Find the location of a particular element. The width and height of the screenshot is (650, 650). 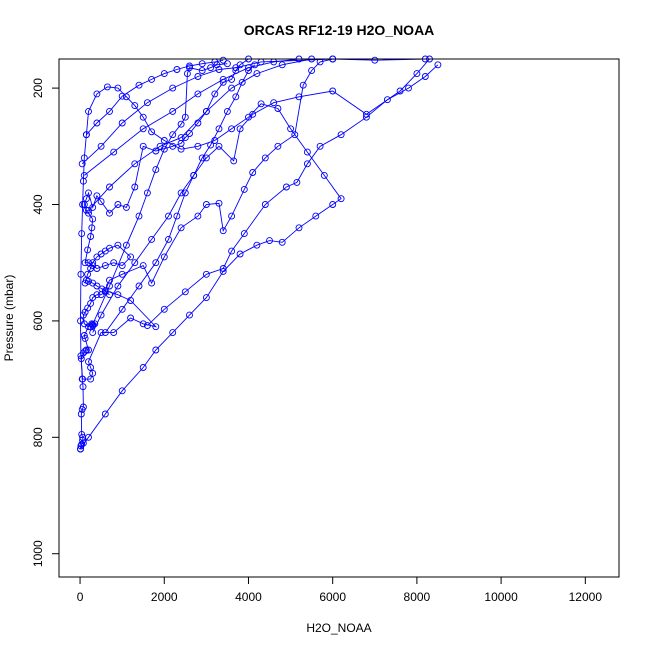

x-tick-label: 4000 is located at coordinates (248, 597).